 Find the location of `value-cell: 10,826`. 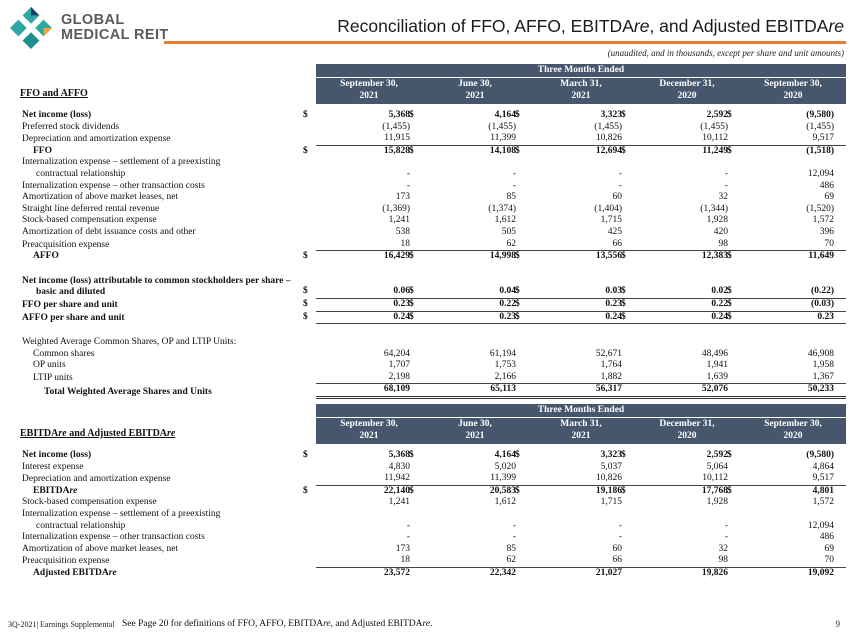

value-cell: 10,826 is located at coordinates (581, 479).